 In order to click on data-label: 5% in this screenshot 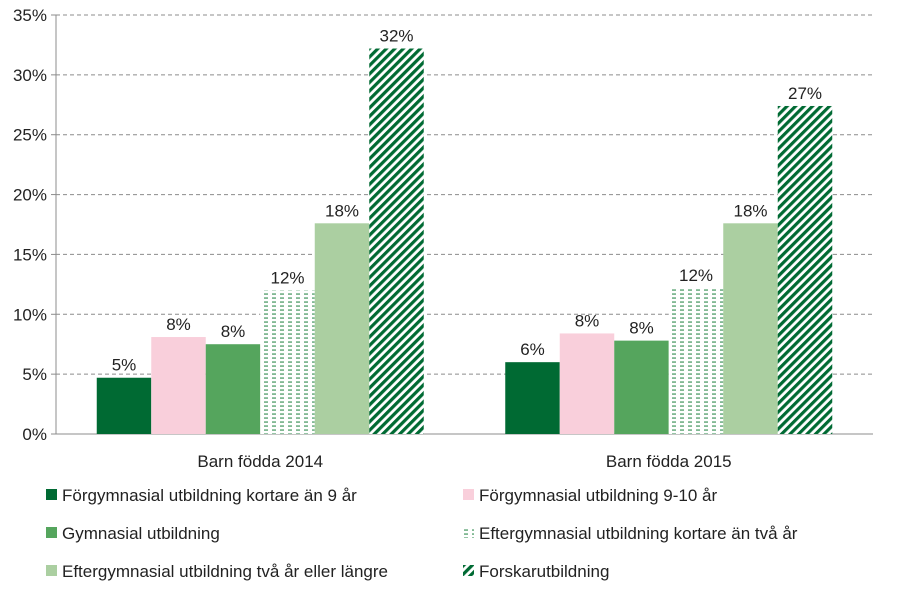, I will do `click(124, 365)`.